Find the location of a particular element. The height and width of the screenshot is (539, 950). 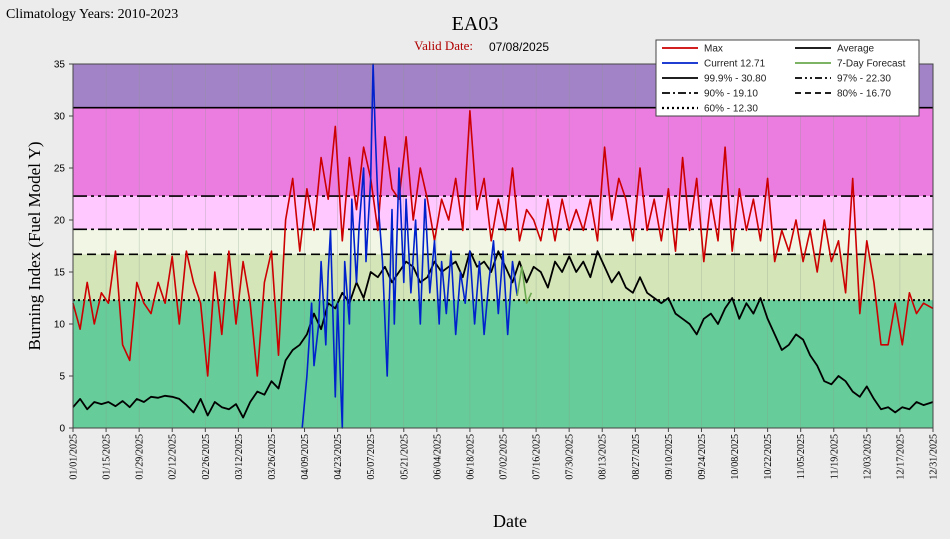

climatology-label: Climatology Years: 2010-2023 is located at coordinates (92, 14).